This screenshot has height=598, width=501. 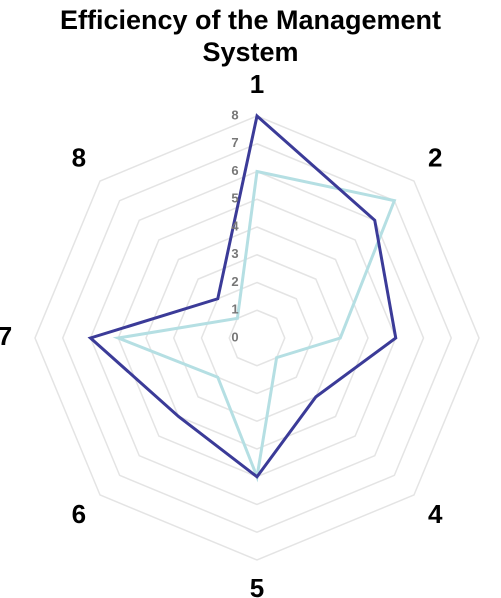 I want to click on category-label: 4, so click(x=435, y=514).